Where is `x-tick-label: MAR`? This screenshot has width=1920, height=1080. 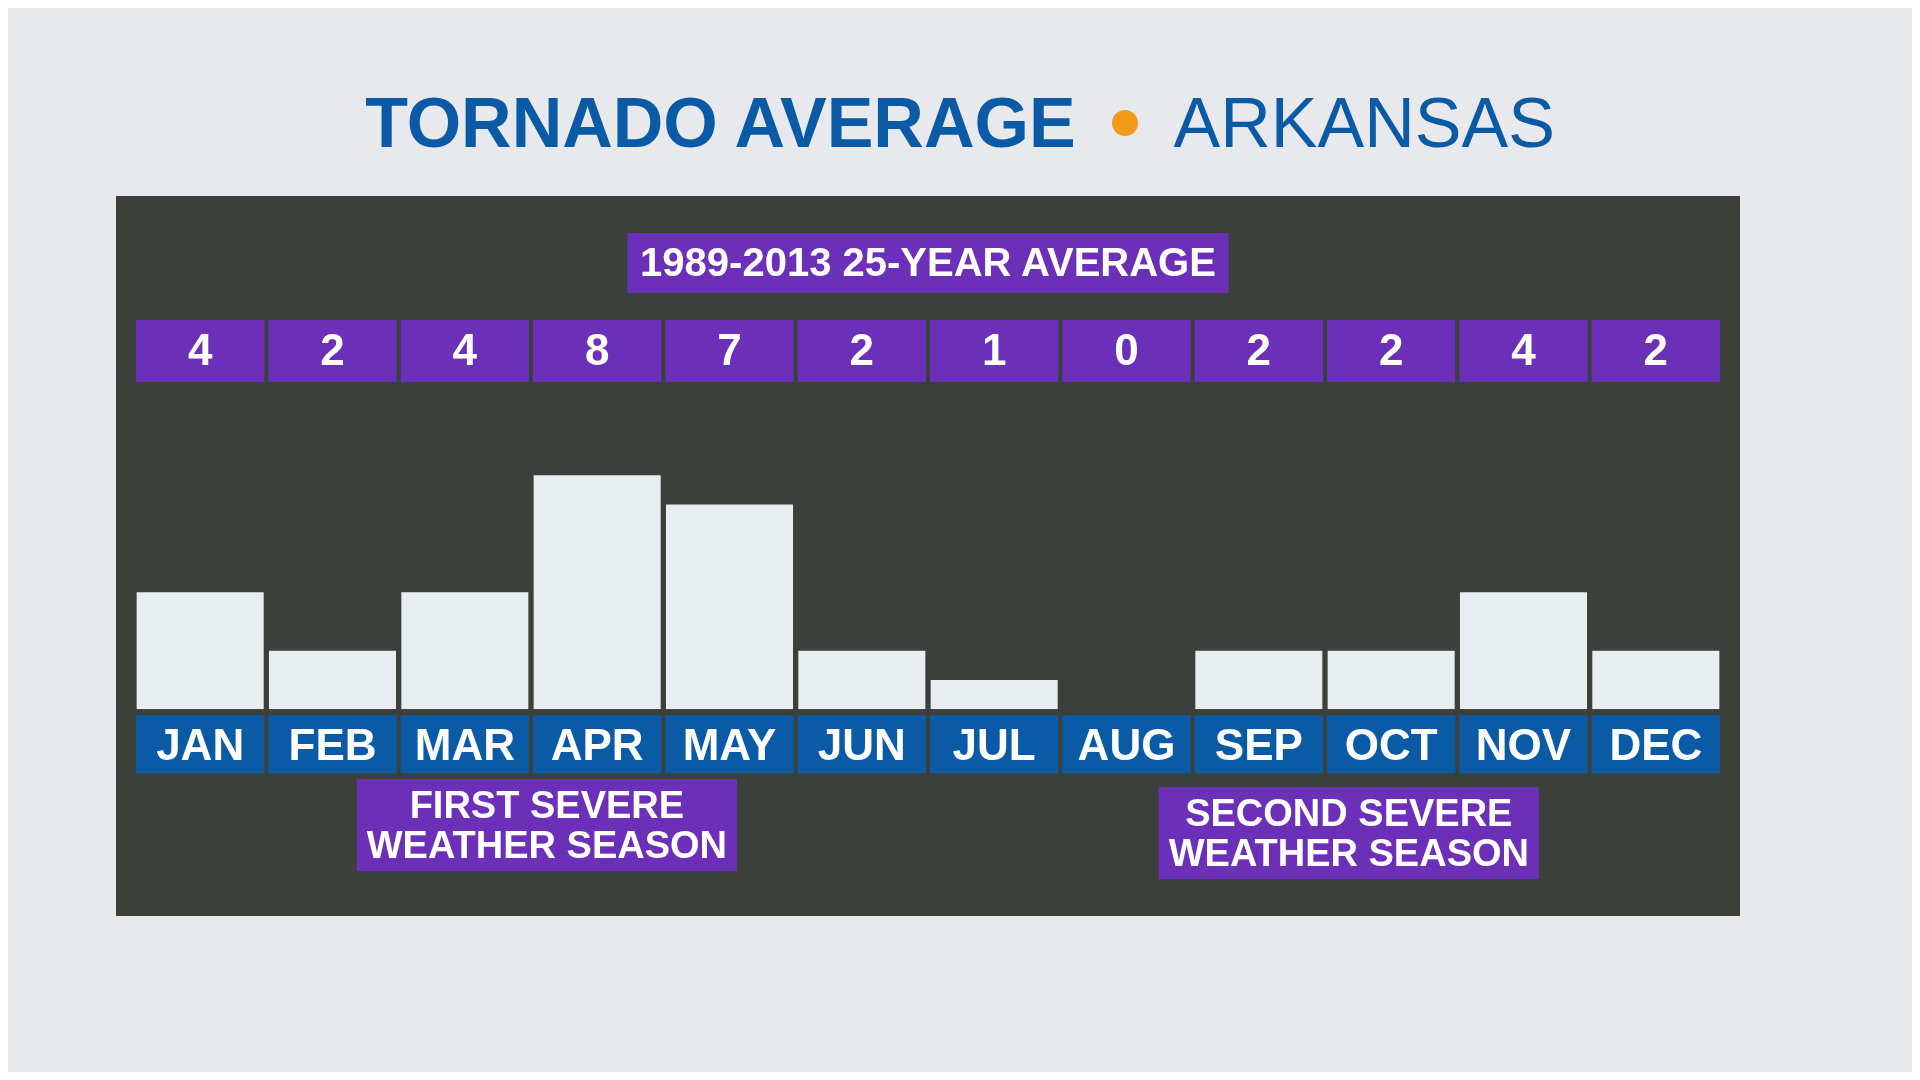
x-tick-label: MAR is located at coordinates (464, 744).